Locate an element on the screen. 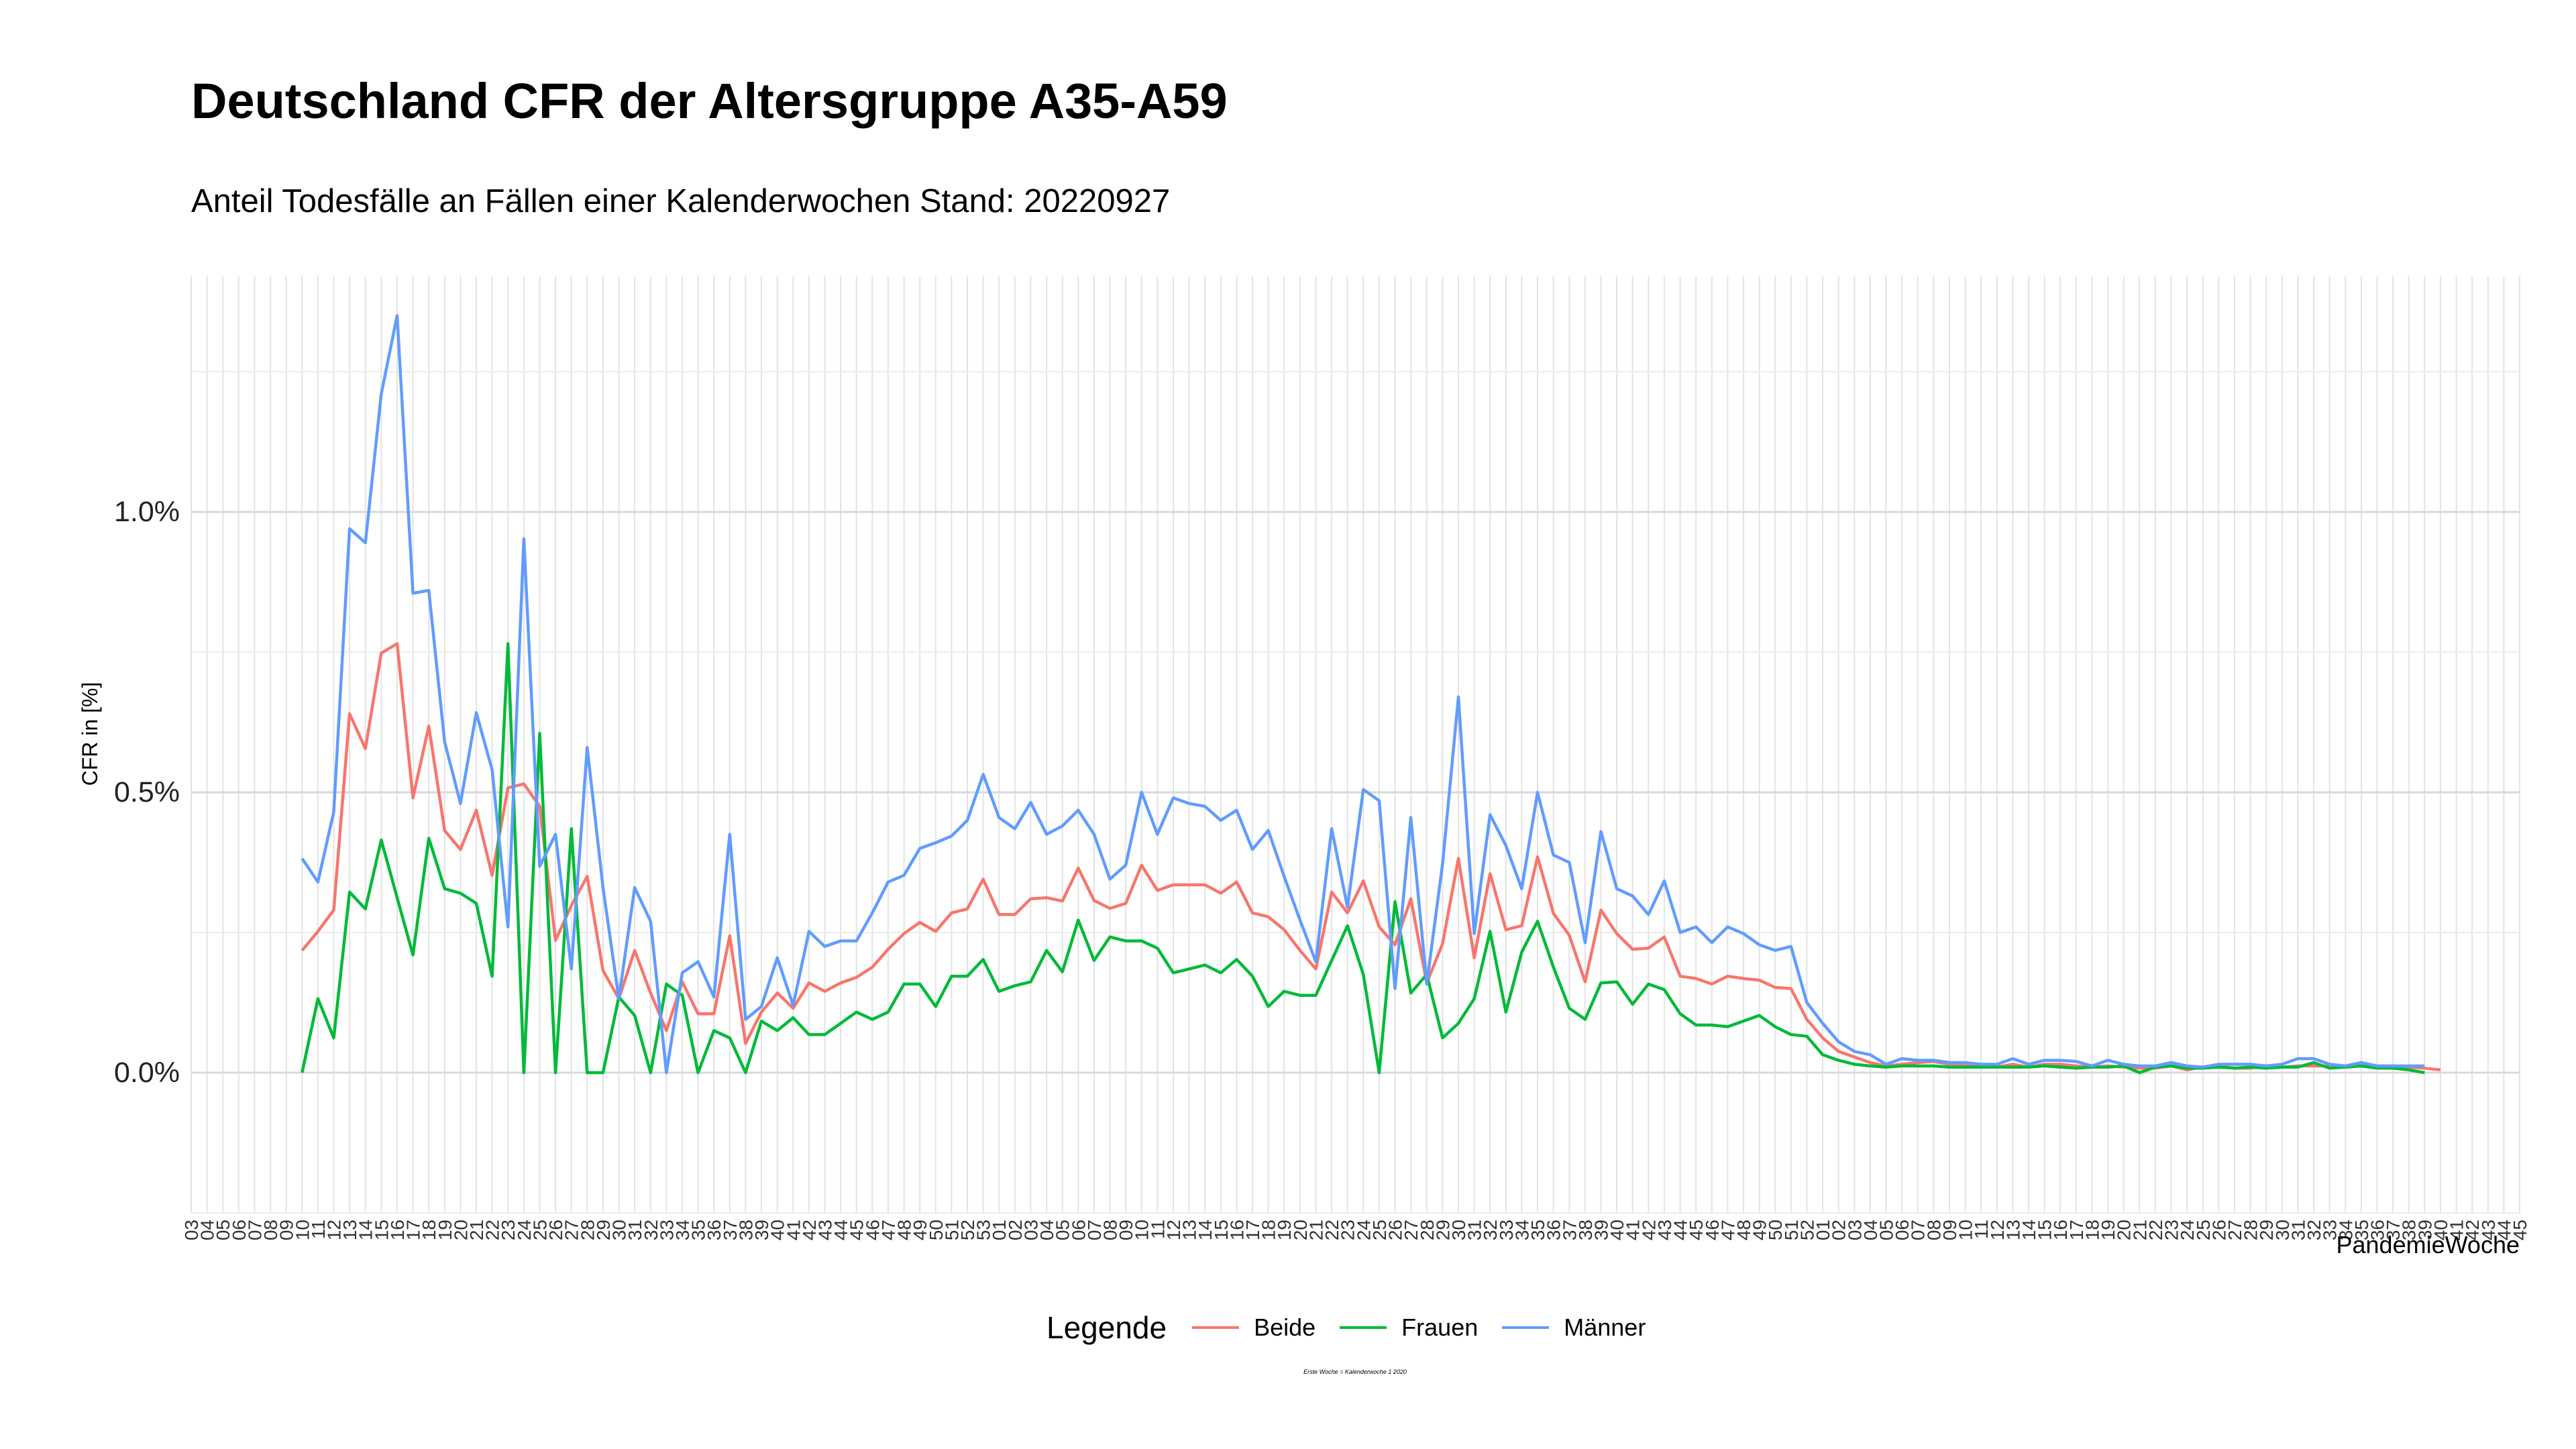 This screenshot has height=1449, width=2576. legend-key-maenner is located at coordinates (1526, 1327).